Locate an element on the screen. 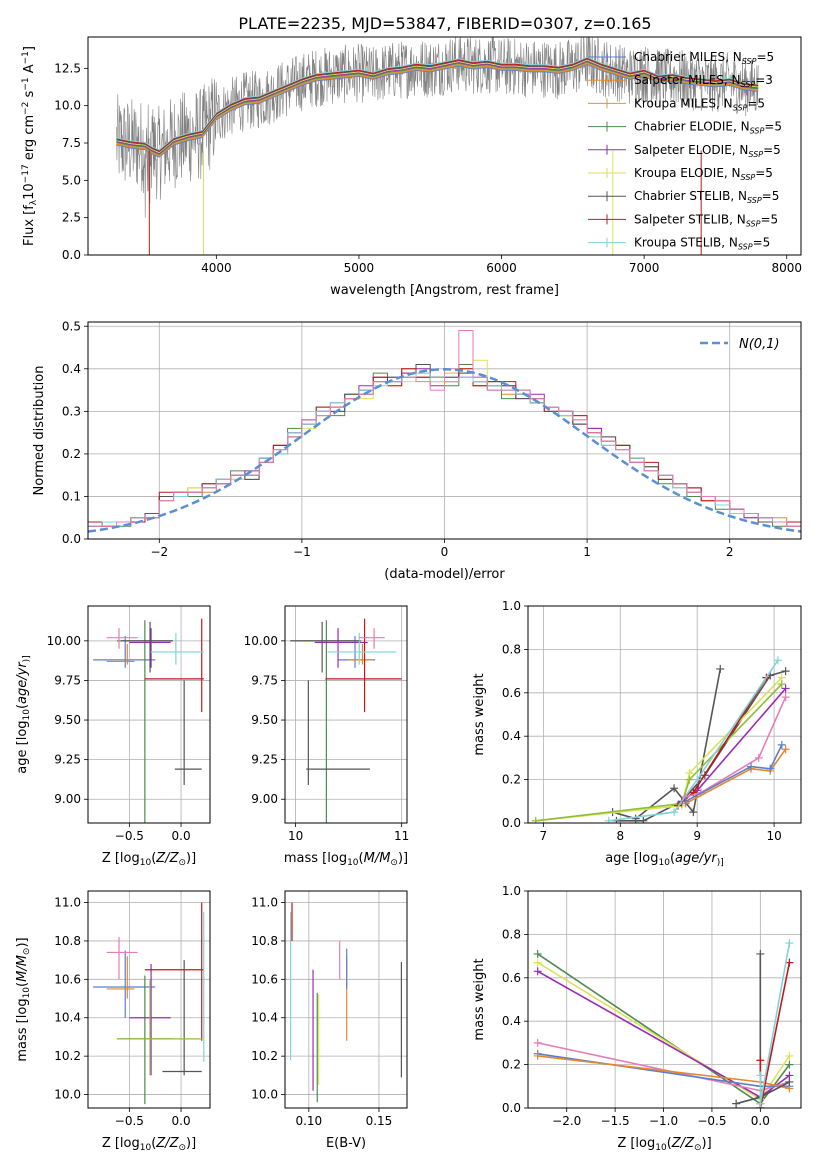 This screenshot has height=1174, width=819. x-tick-label: 5000 is located at coordinates (359, 268).